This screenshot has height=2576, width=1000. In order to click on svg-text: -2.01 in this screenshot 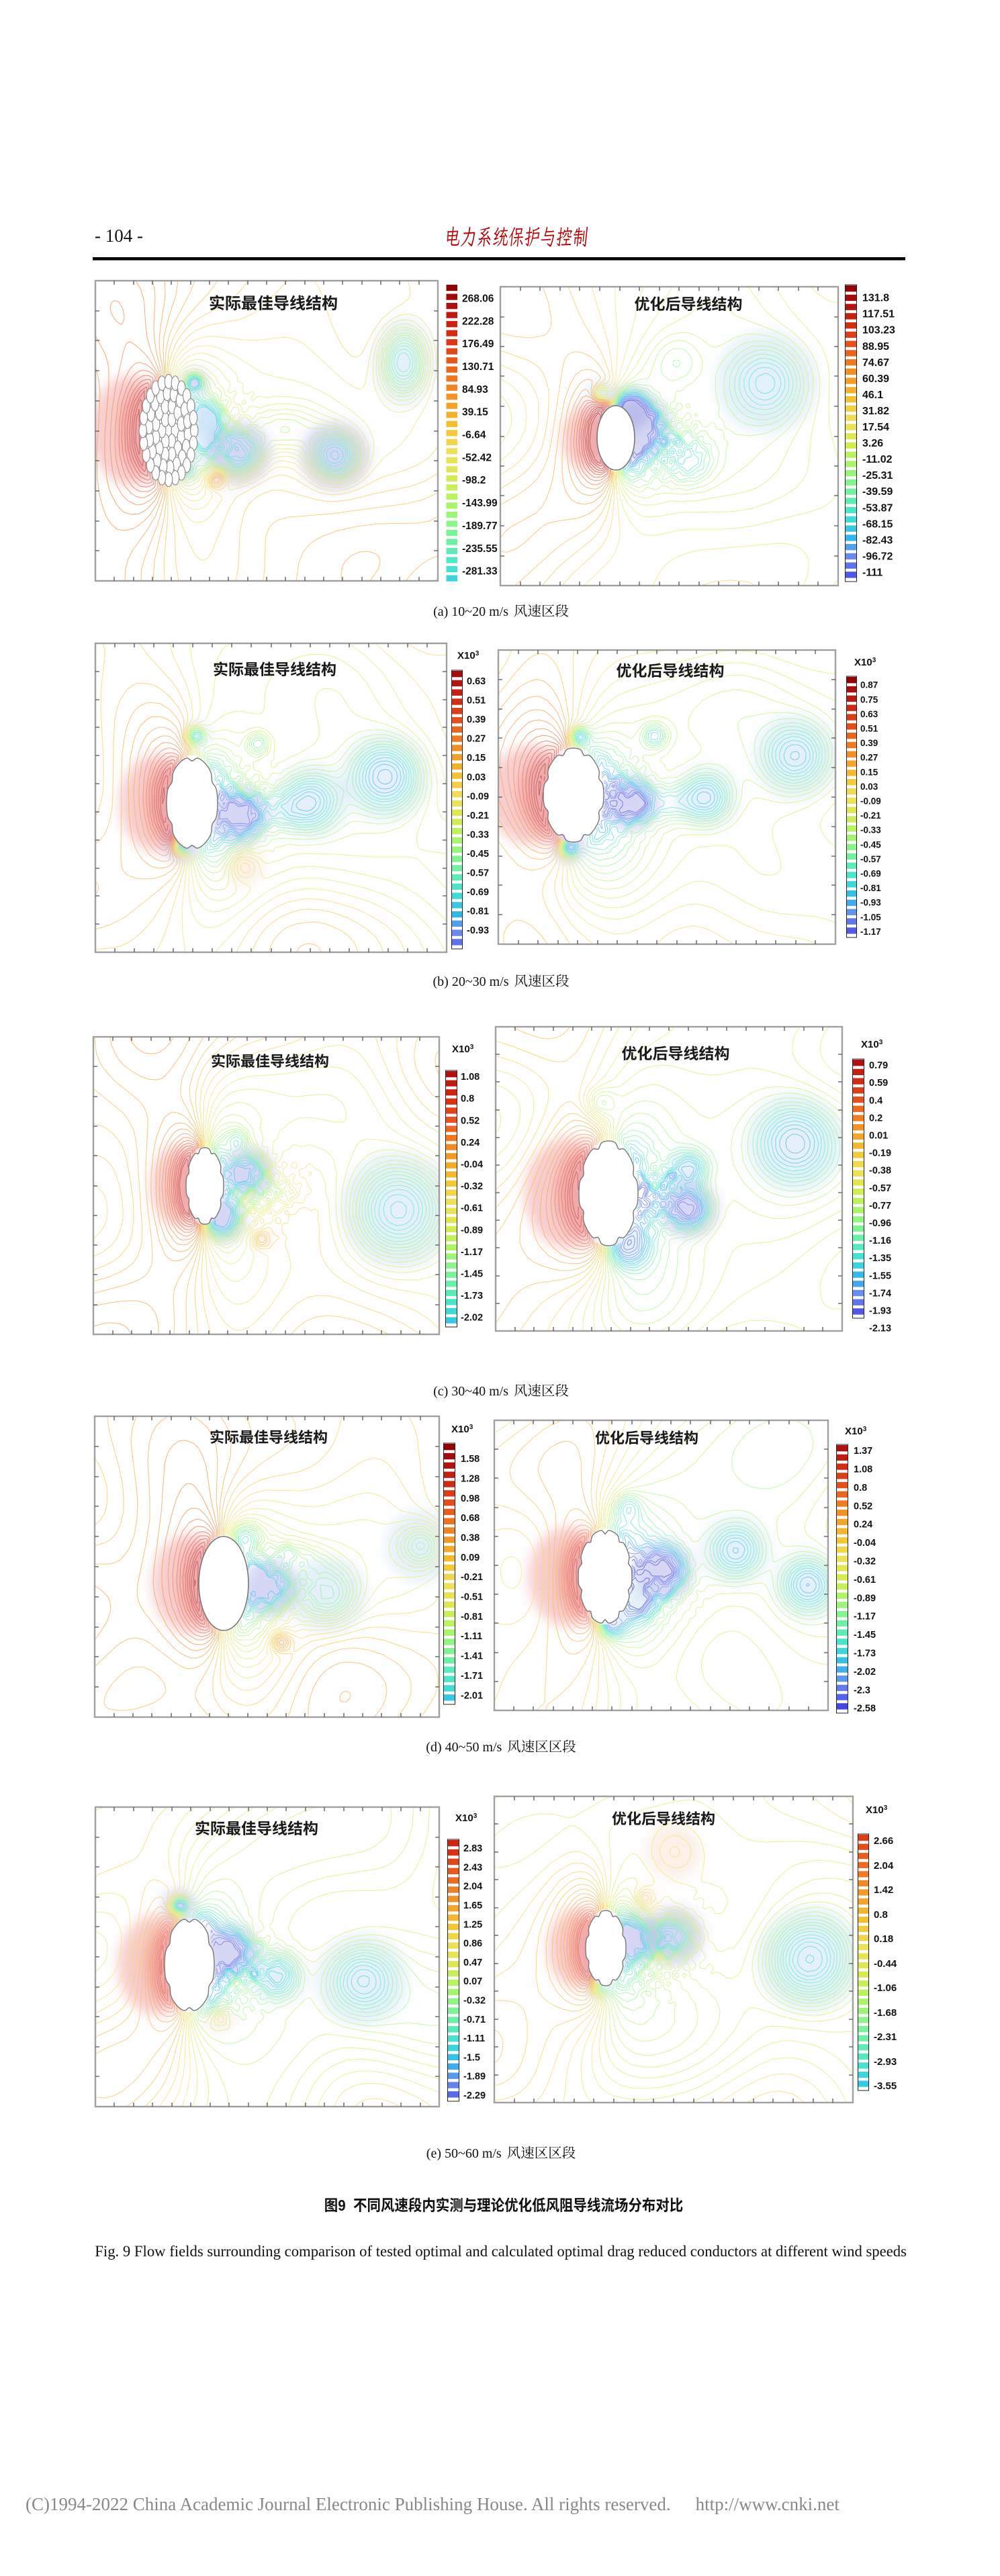, I will do `click(472, 1695)`.